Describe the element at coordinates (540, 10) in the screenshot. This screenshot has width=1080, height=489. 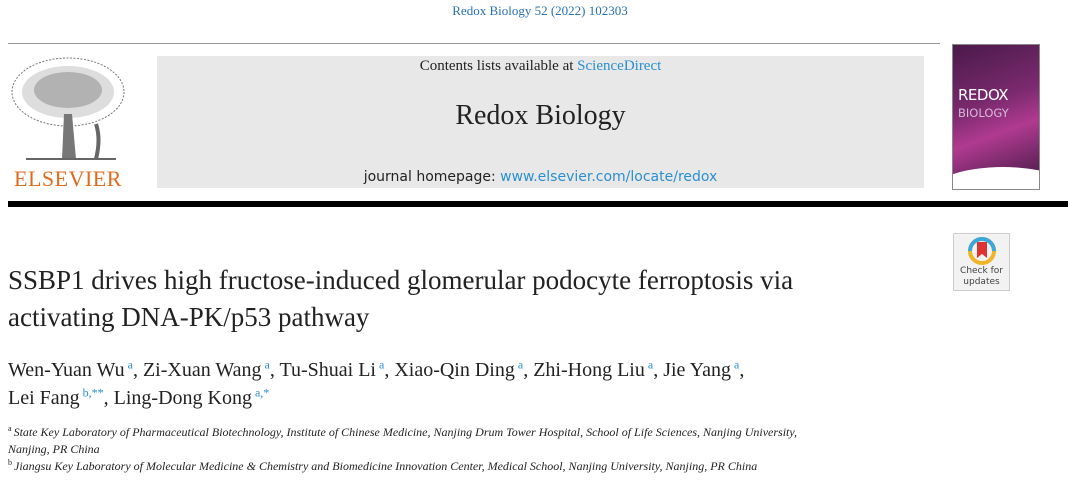
I see `citation: Redox Biology 52 (2022) 102303` at that location.